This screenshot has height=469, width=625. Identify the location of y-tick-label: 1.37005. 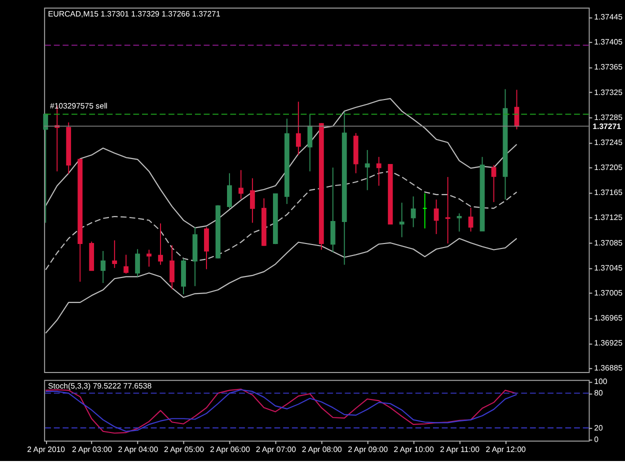
(609, 293).